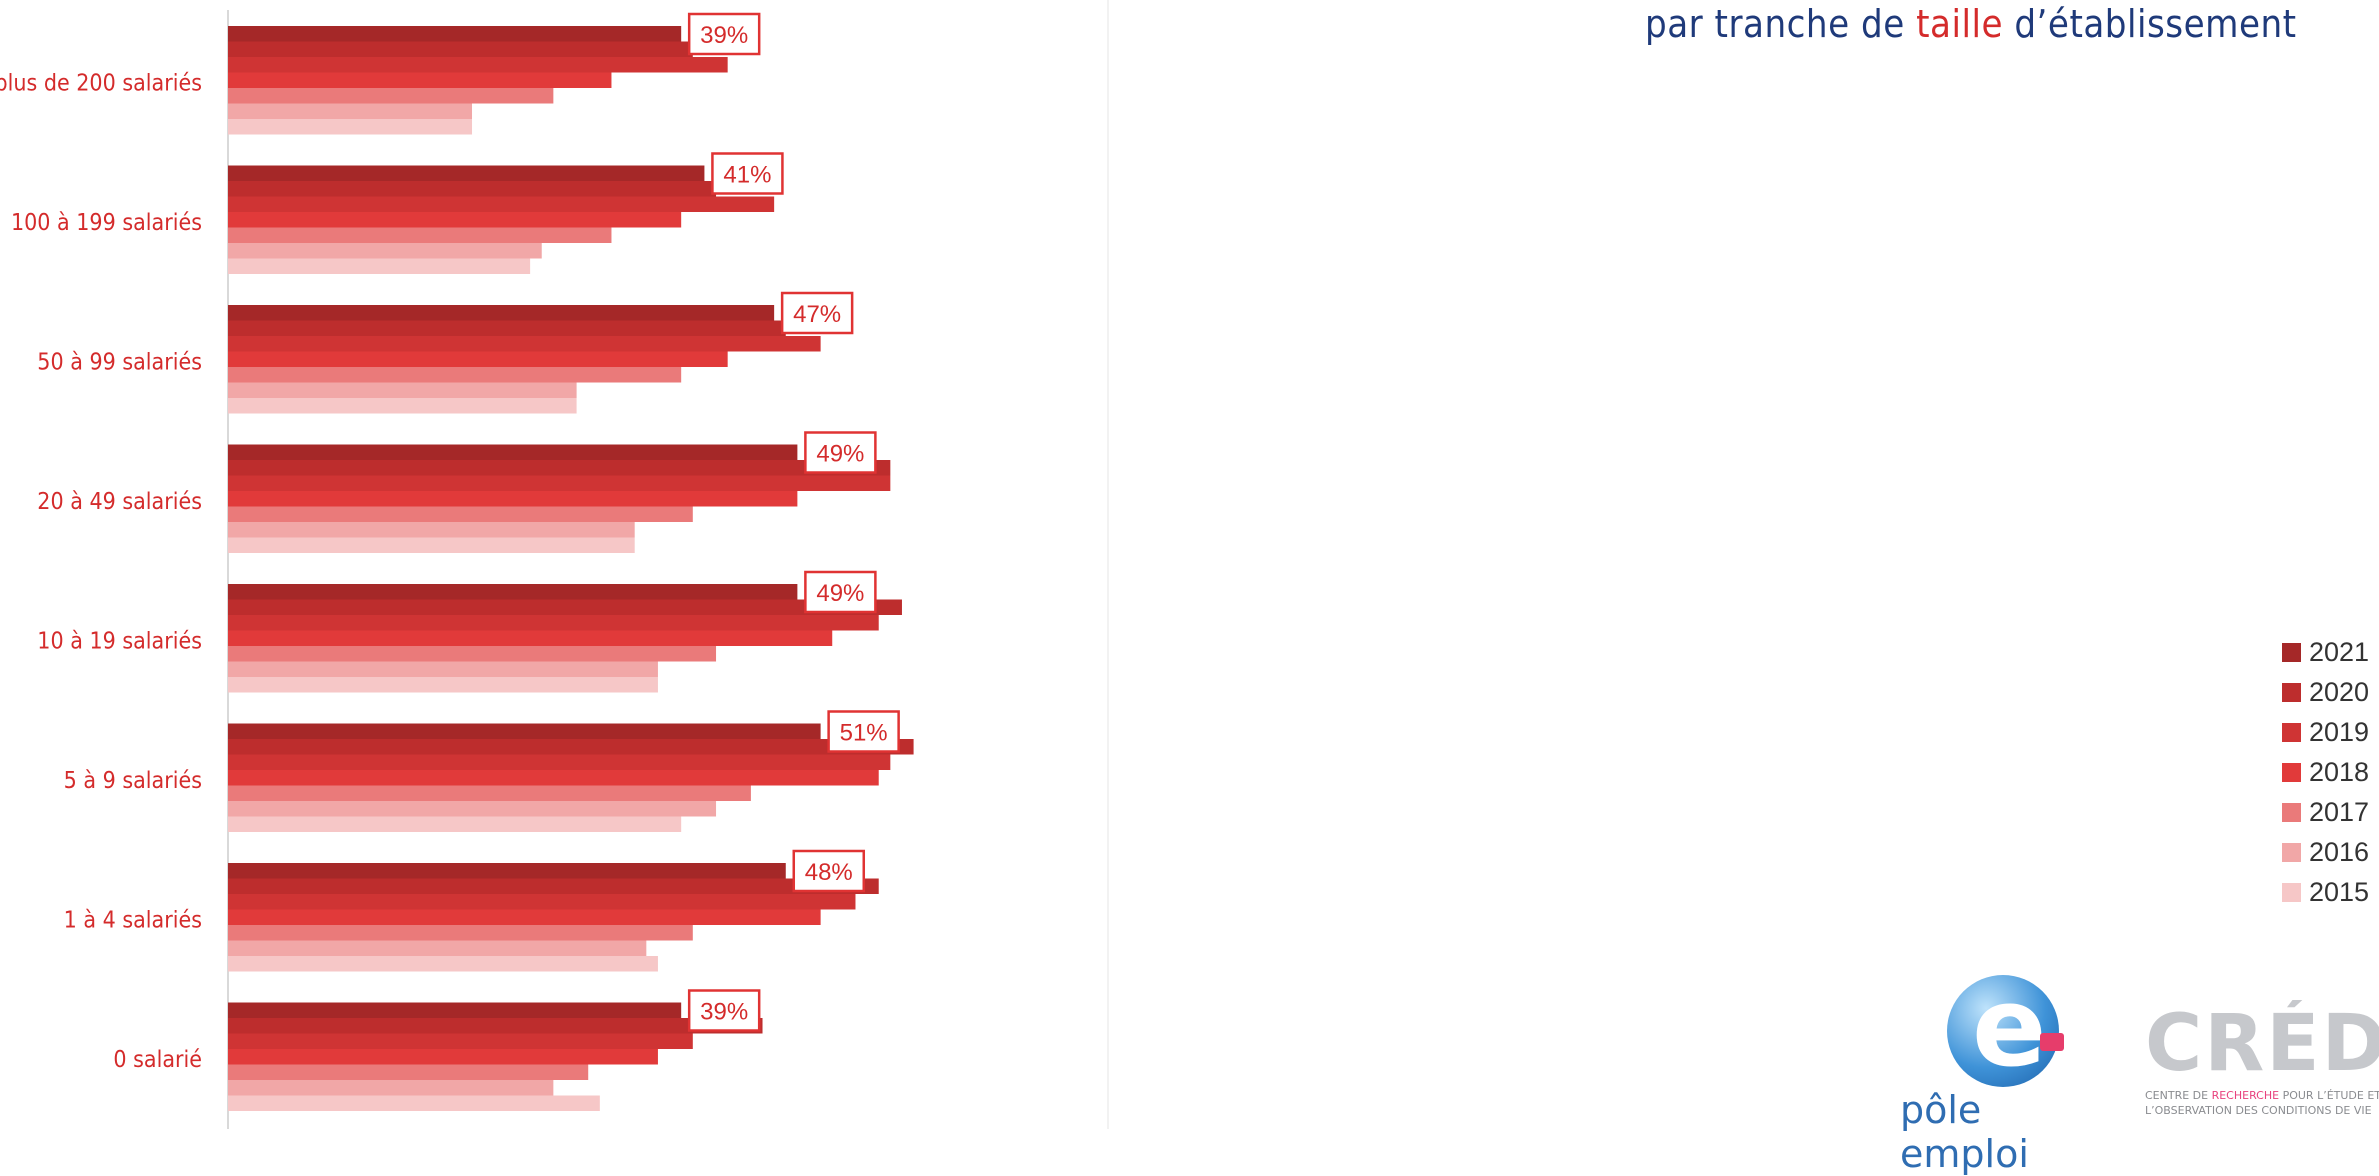  What do you see at coordinates (2339, 771) in the screenshot?
I see `legend-label: 2018` at bounding box center [2339, 771].